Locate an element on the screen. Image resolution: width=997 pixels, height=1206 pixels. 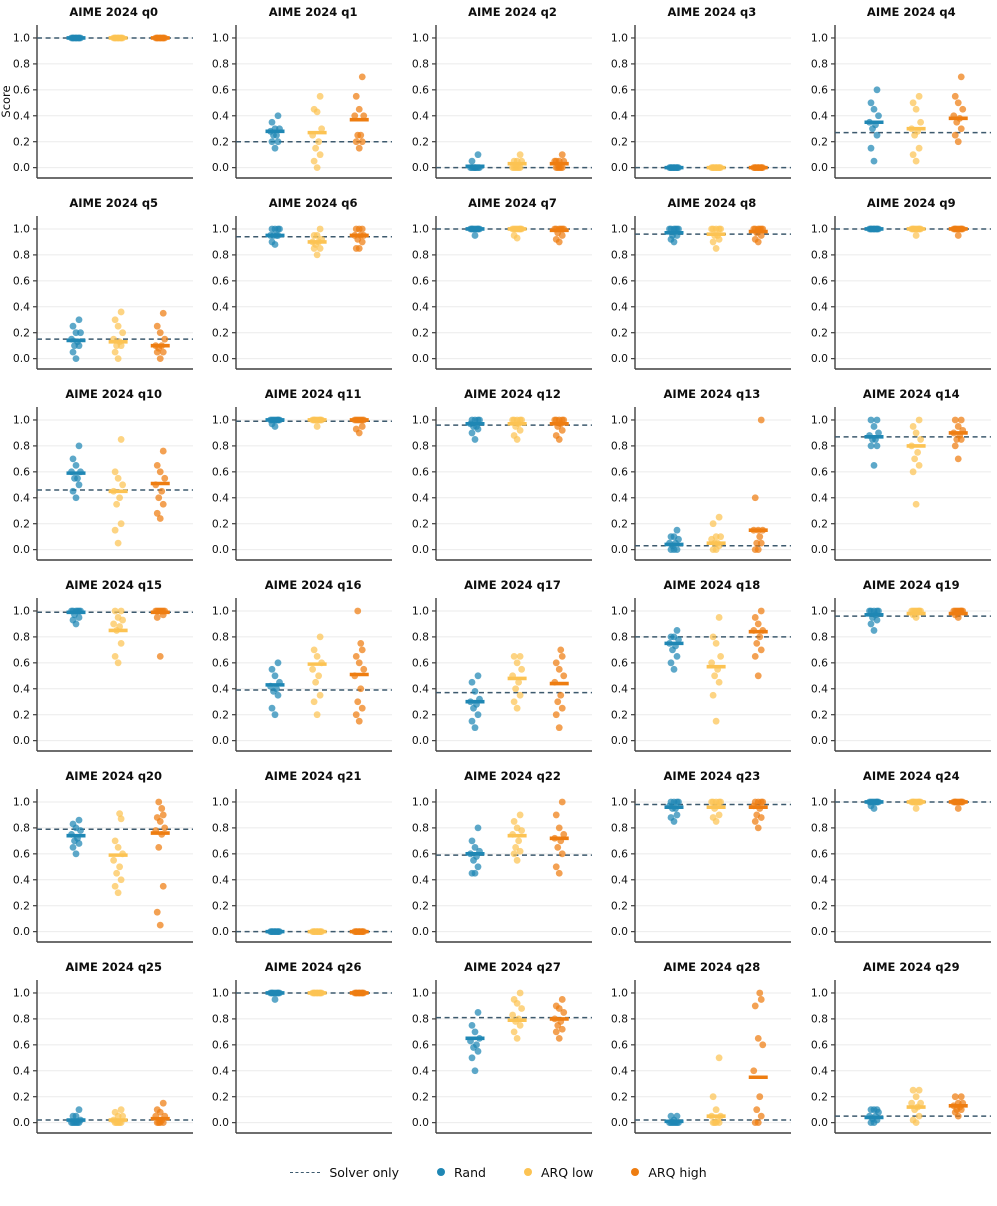
subplot-canvas-aime-2024-q25: 0.0 0.2 0.4 0.6 0.8 1.0 is located at coordinates (103, 1057).